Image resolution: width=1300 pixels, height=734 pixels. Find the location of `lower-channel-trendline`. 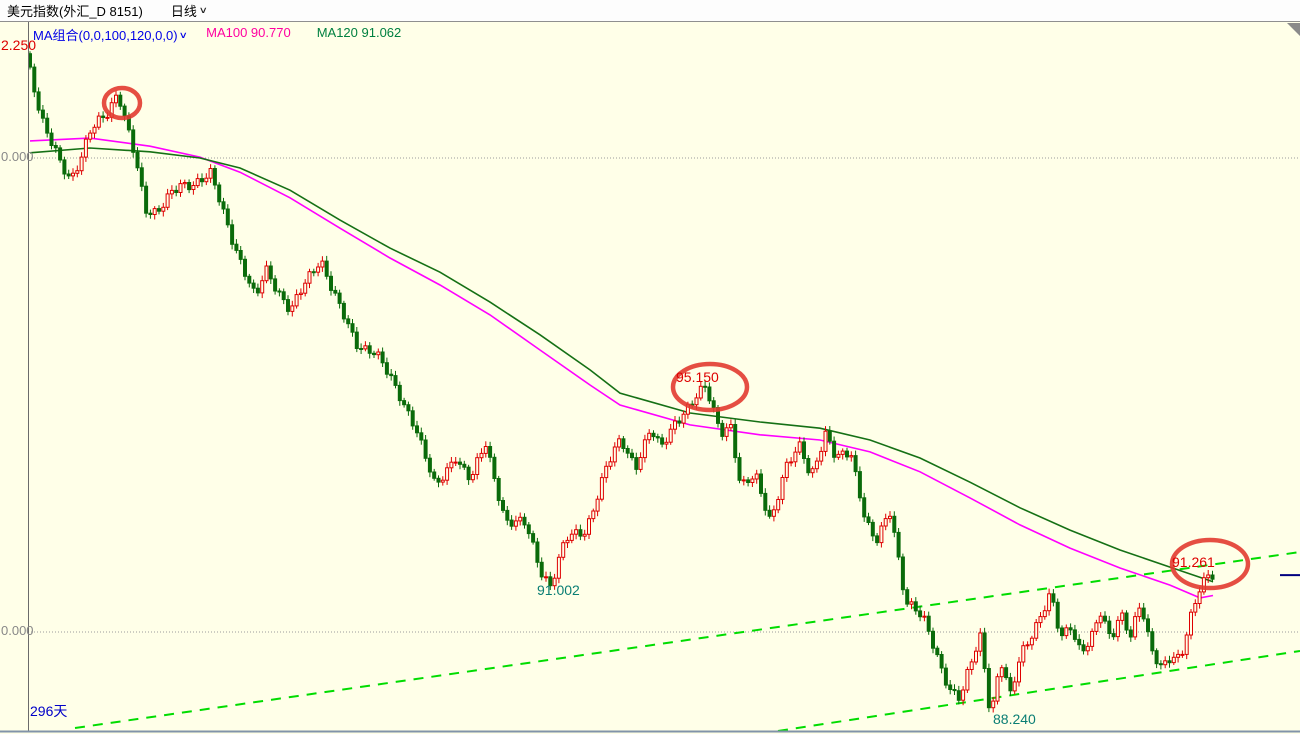

lower-channel-trendline is located at coordinates (1038, 691).